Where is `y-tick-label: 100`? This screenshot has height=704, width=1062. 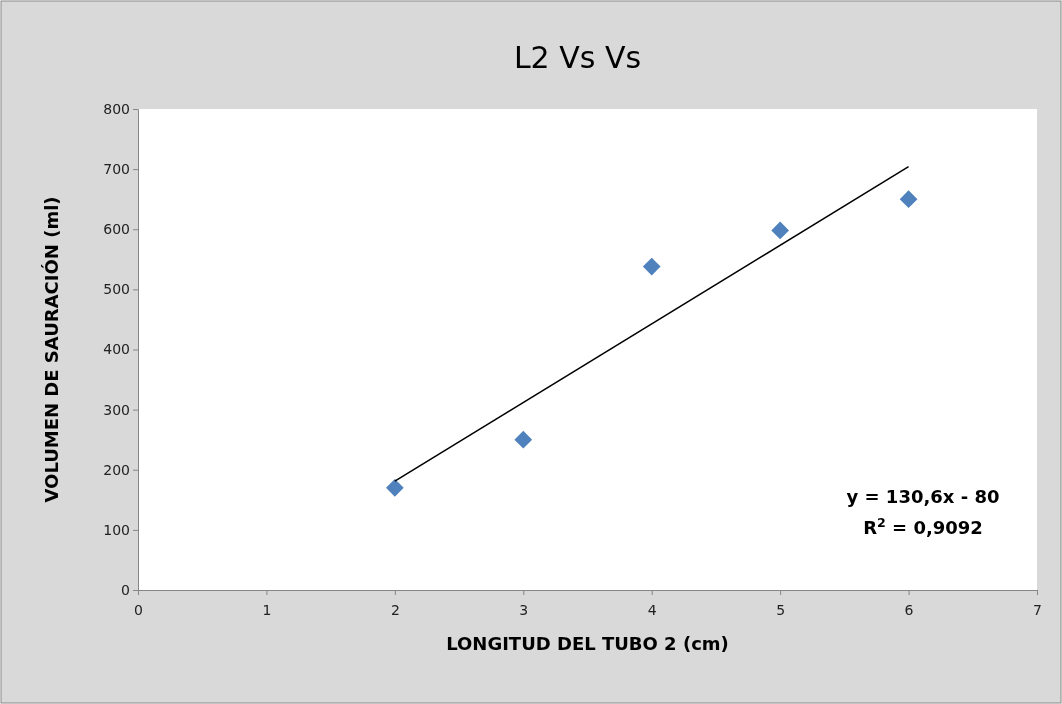
y-tick-label: 100 is located at coordinates (116, 529).